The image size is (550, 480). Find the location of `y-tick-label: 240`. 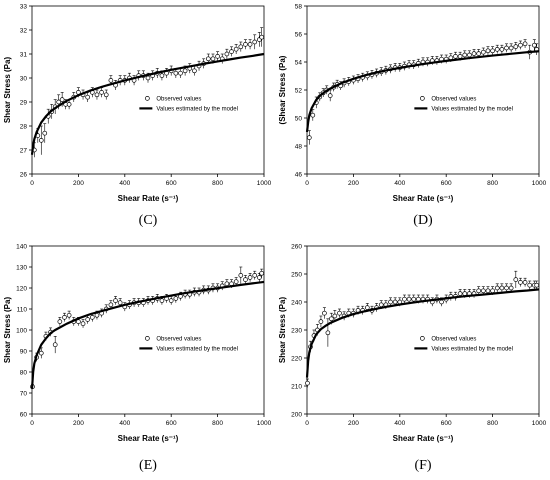

y-tick-label: 240 is located at coordinates (296, 302).